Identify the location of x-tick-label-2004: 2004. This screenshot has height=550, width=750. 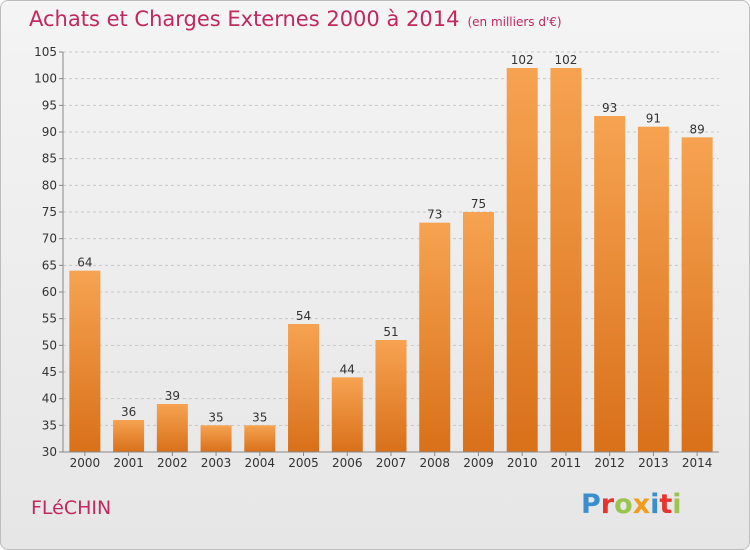
(260, 463).